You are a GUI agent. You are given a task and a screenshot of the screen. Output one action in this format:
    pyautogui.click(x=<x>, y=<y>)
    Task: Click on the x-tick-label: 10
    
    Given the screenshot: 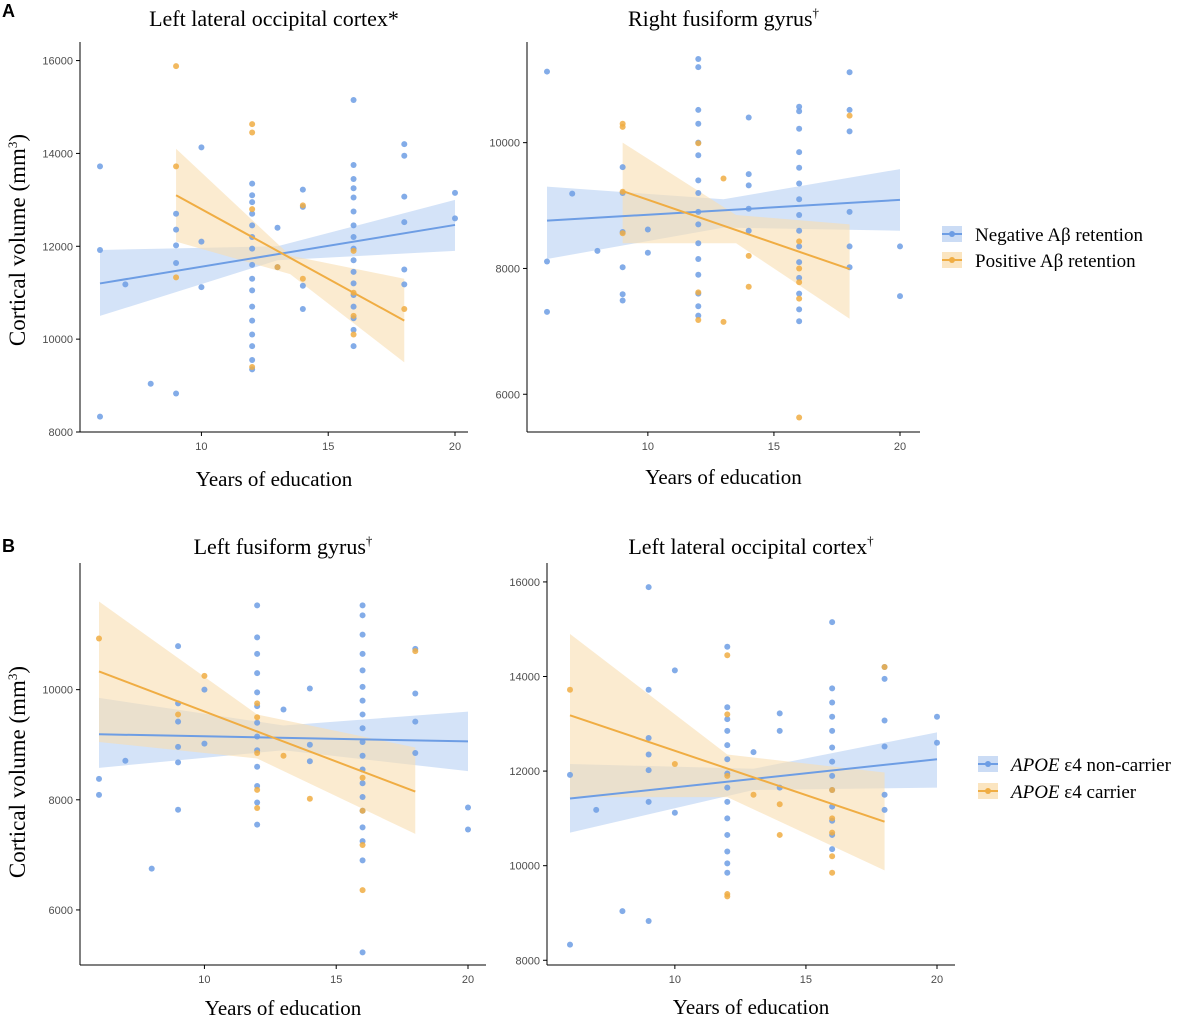 What is the action you would take?
    pyautogui.click(x=204, y=980)
    